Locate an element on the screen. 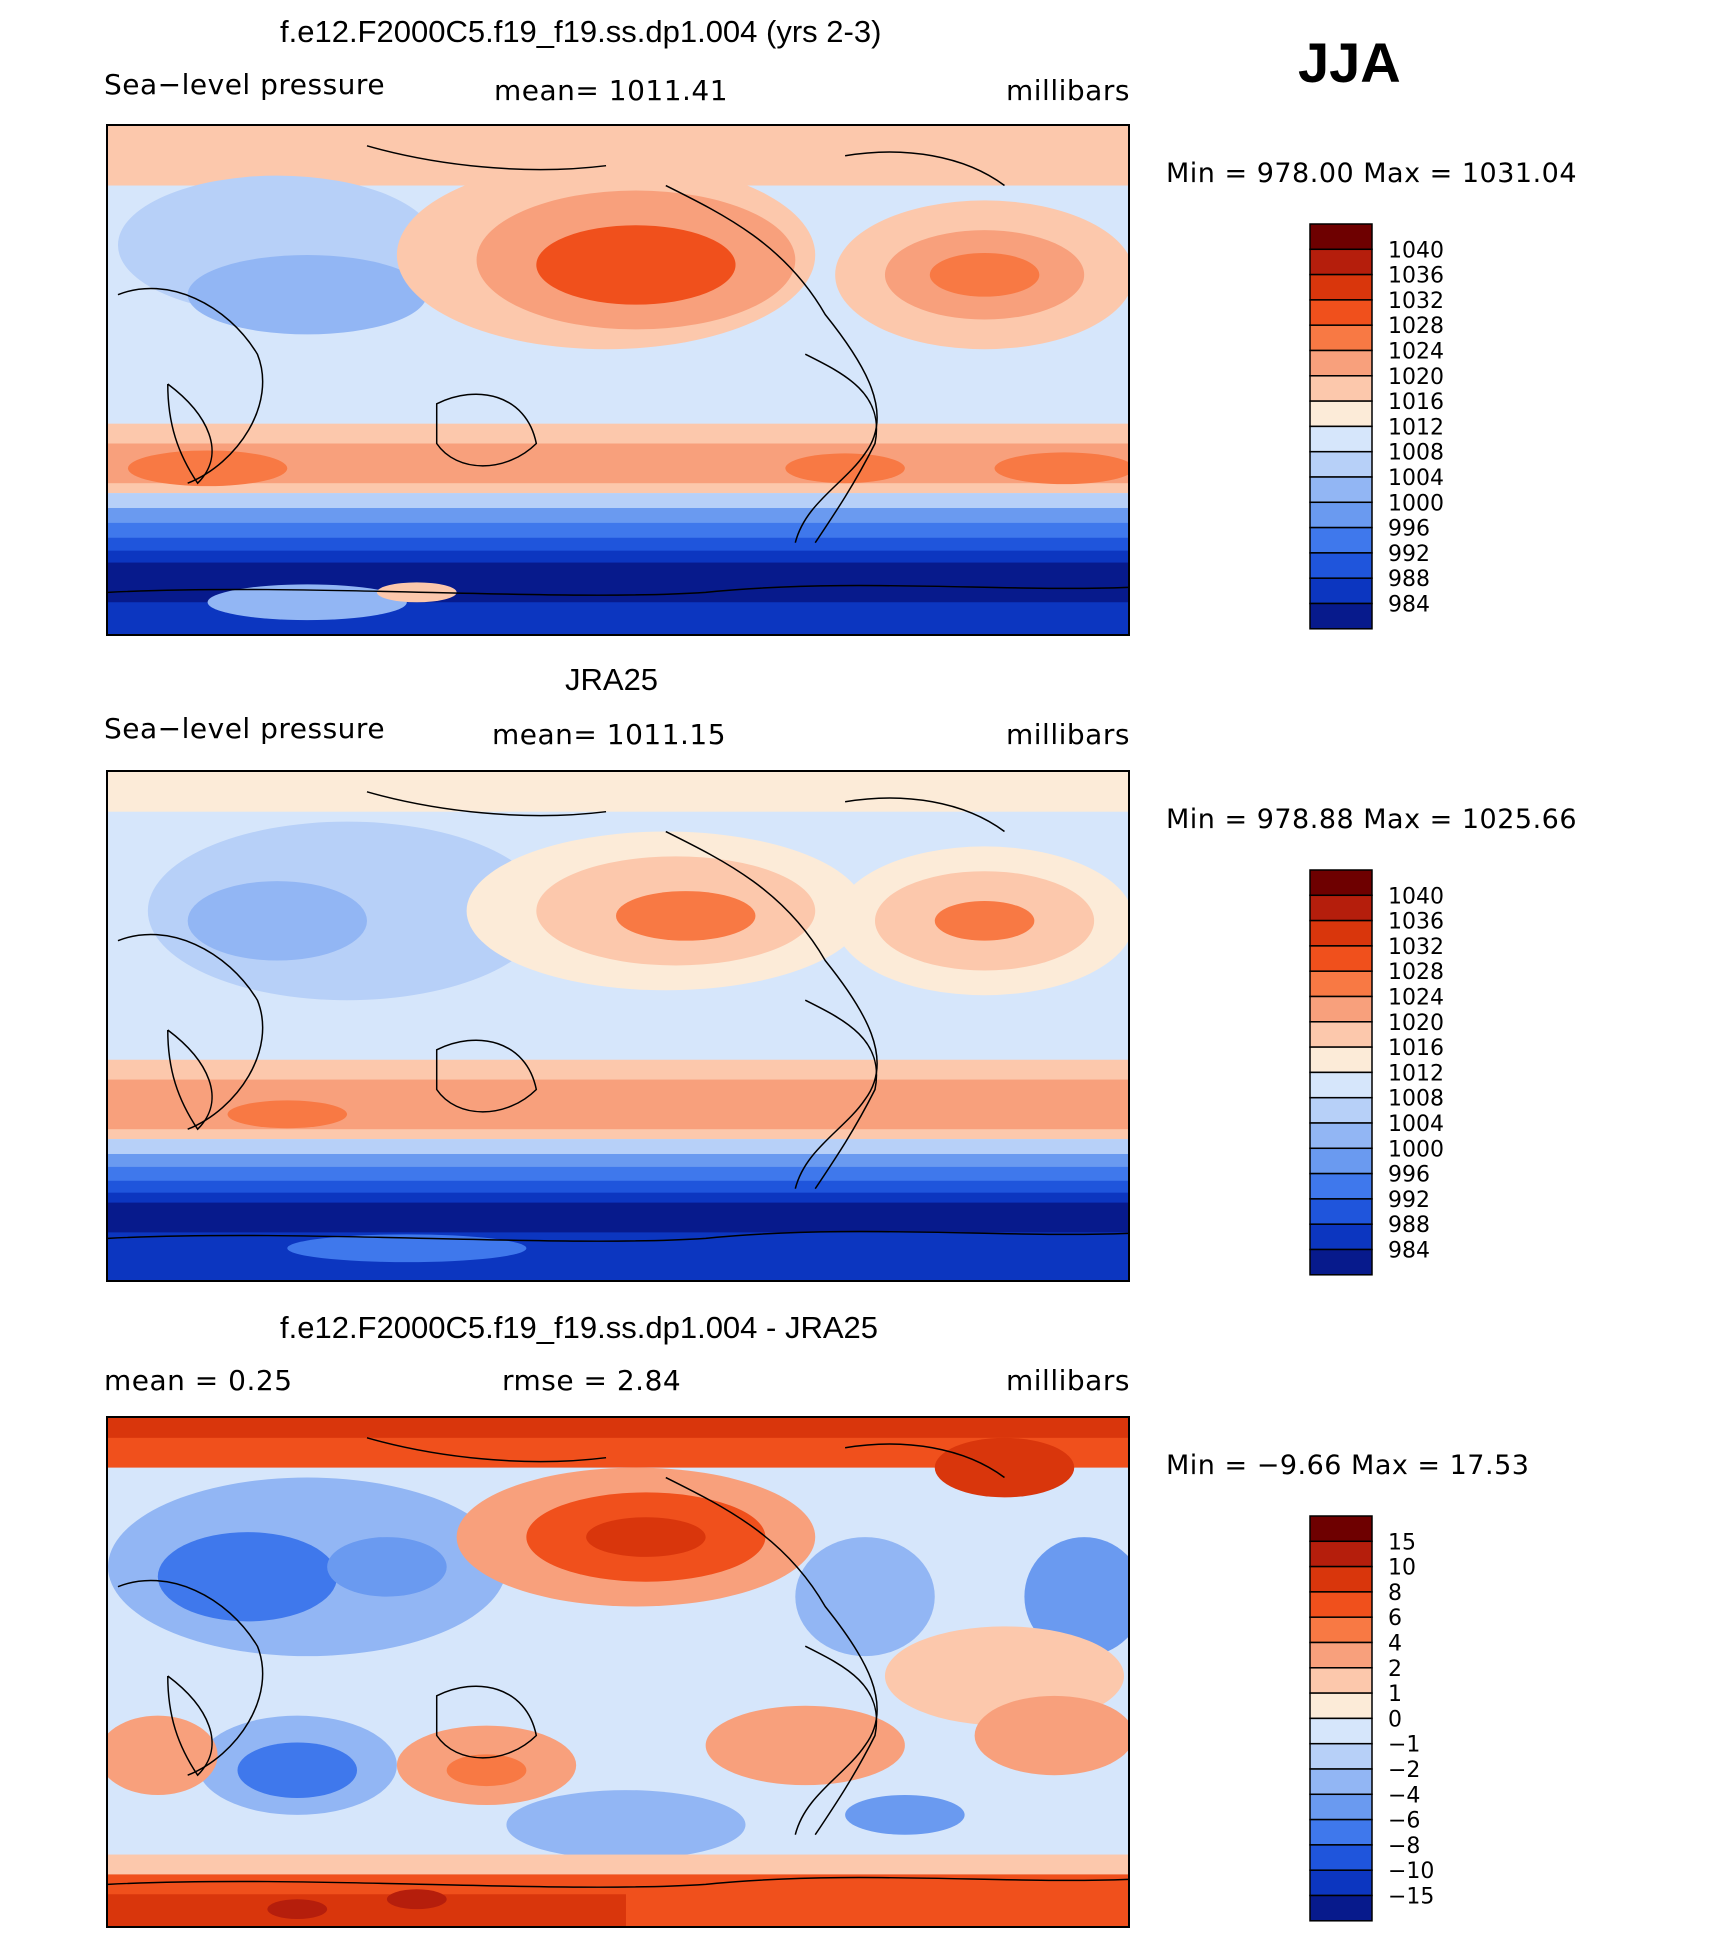 Image resolution: width=1710 pixels, height=1953 pixels. colorbar-level-label: −1 is located at coordinates (1404, 1745).